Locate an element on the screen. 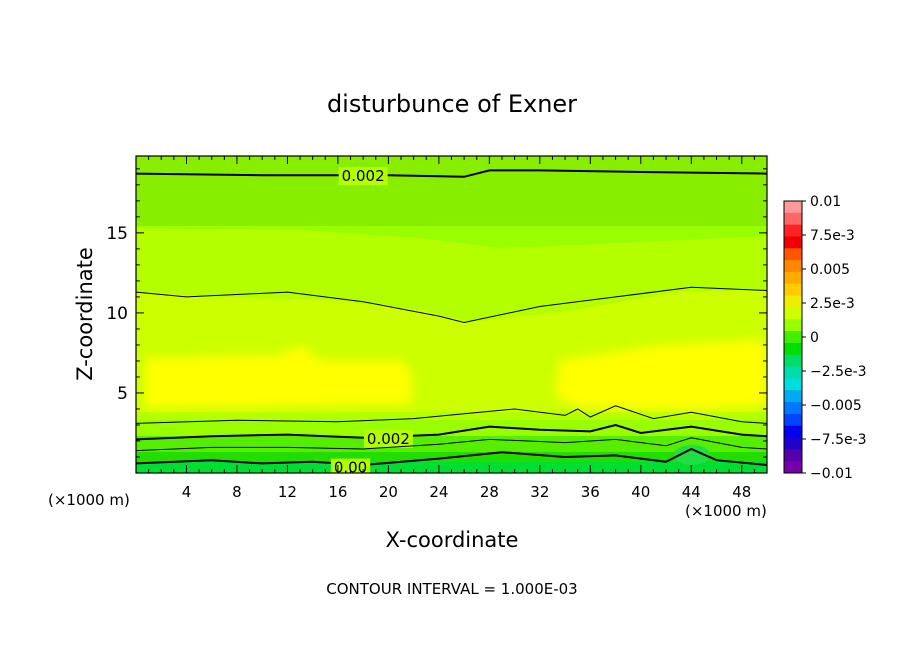 This screenshot has height=654, width=904. x-tick-label: 44 is located at coordinates (691, 492).